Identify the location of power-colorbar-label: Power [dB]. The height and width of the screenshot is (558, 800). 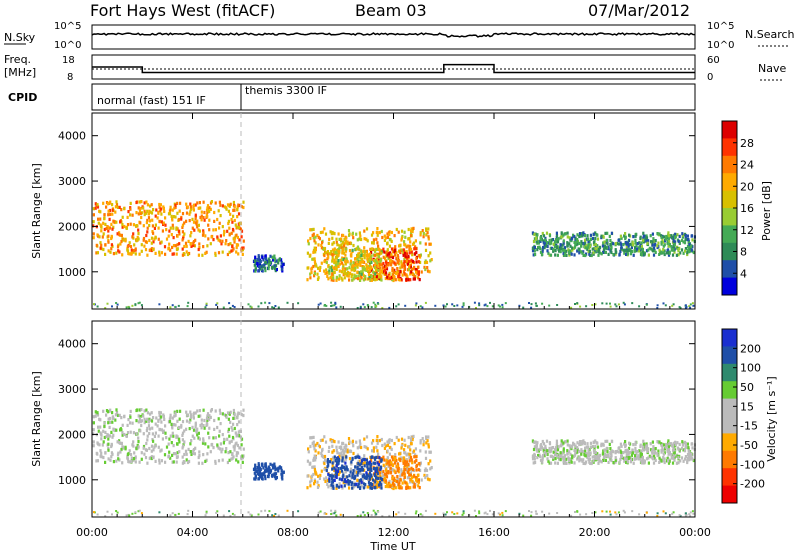
(766, 211).